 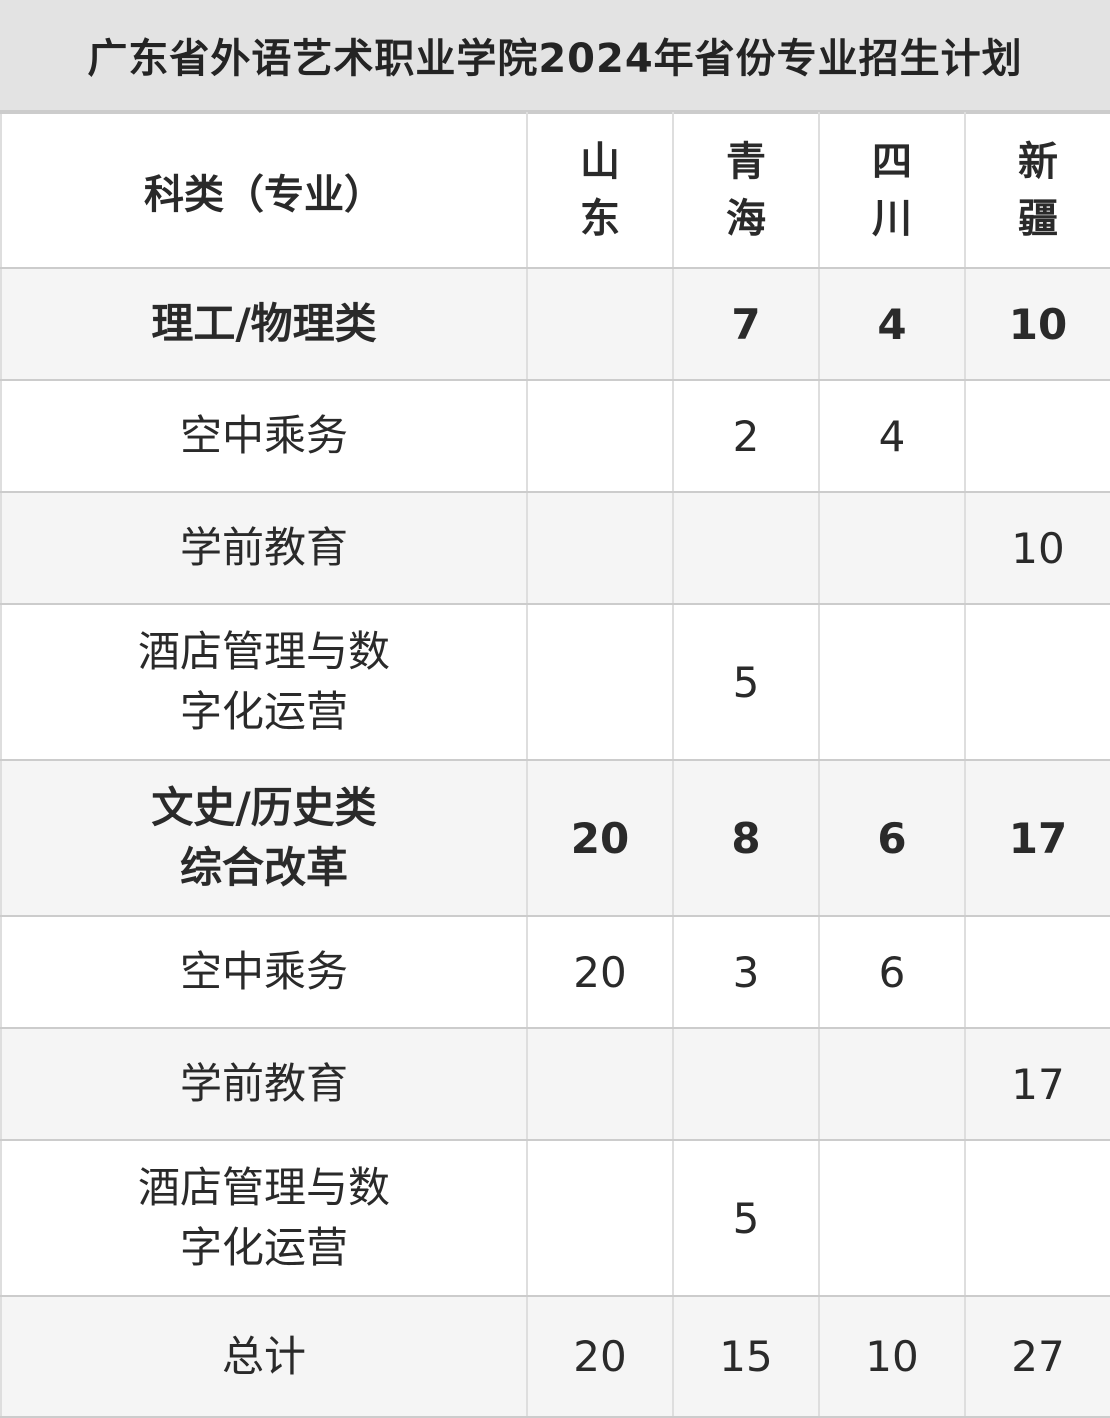 I want to click on table-row-hotel-management: 酒店管理与数 字化运营 5, so click(x=555, y=682).